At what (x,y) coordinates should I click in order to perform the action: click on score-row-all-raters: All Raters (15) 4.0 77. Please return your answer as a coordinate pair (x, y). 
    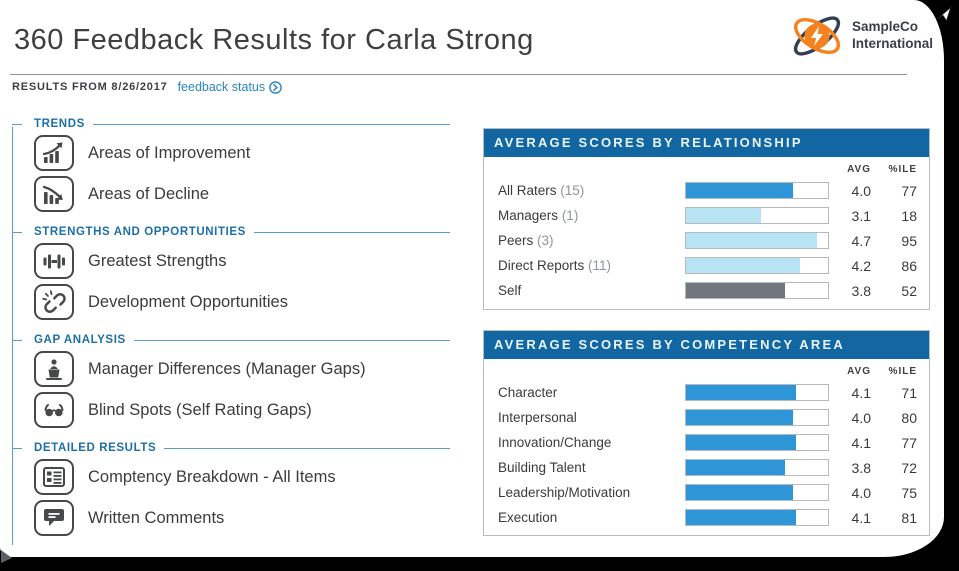
    Looking at the image, I should click on (707, 190).